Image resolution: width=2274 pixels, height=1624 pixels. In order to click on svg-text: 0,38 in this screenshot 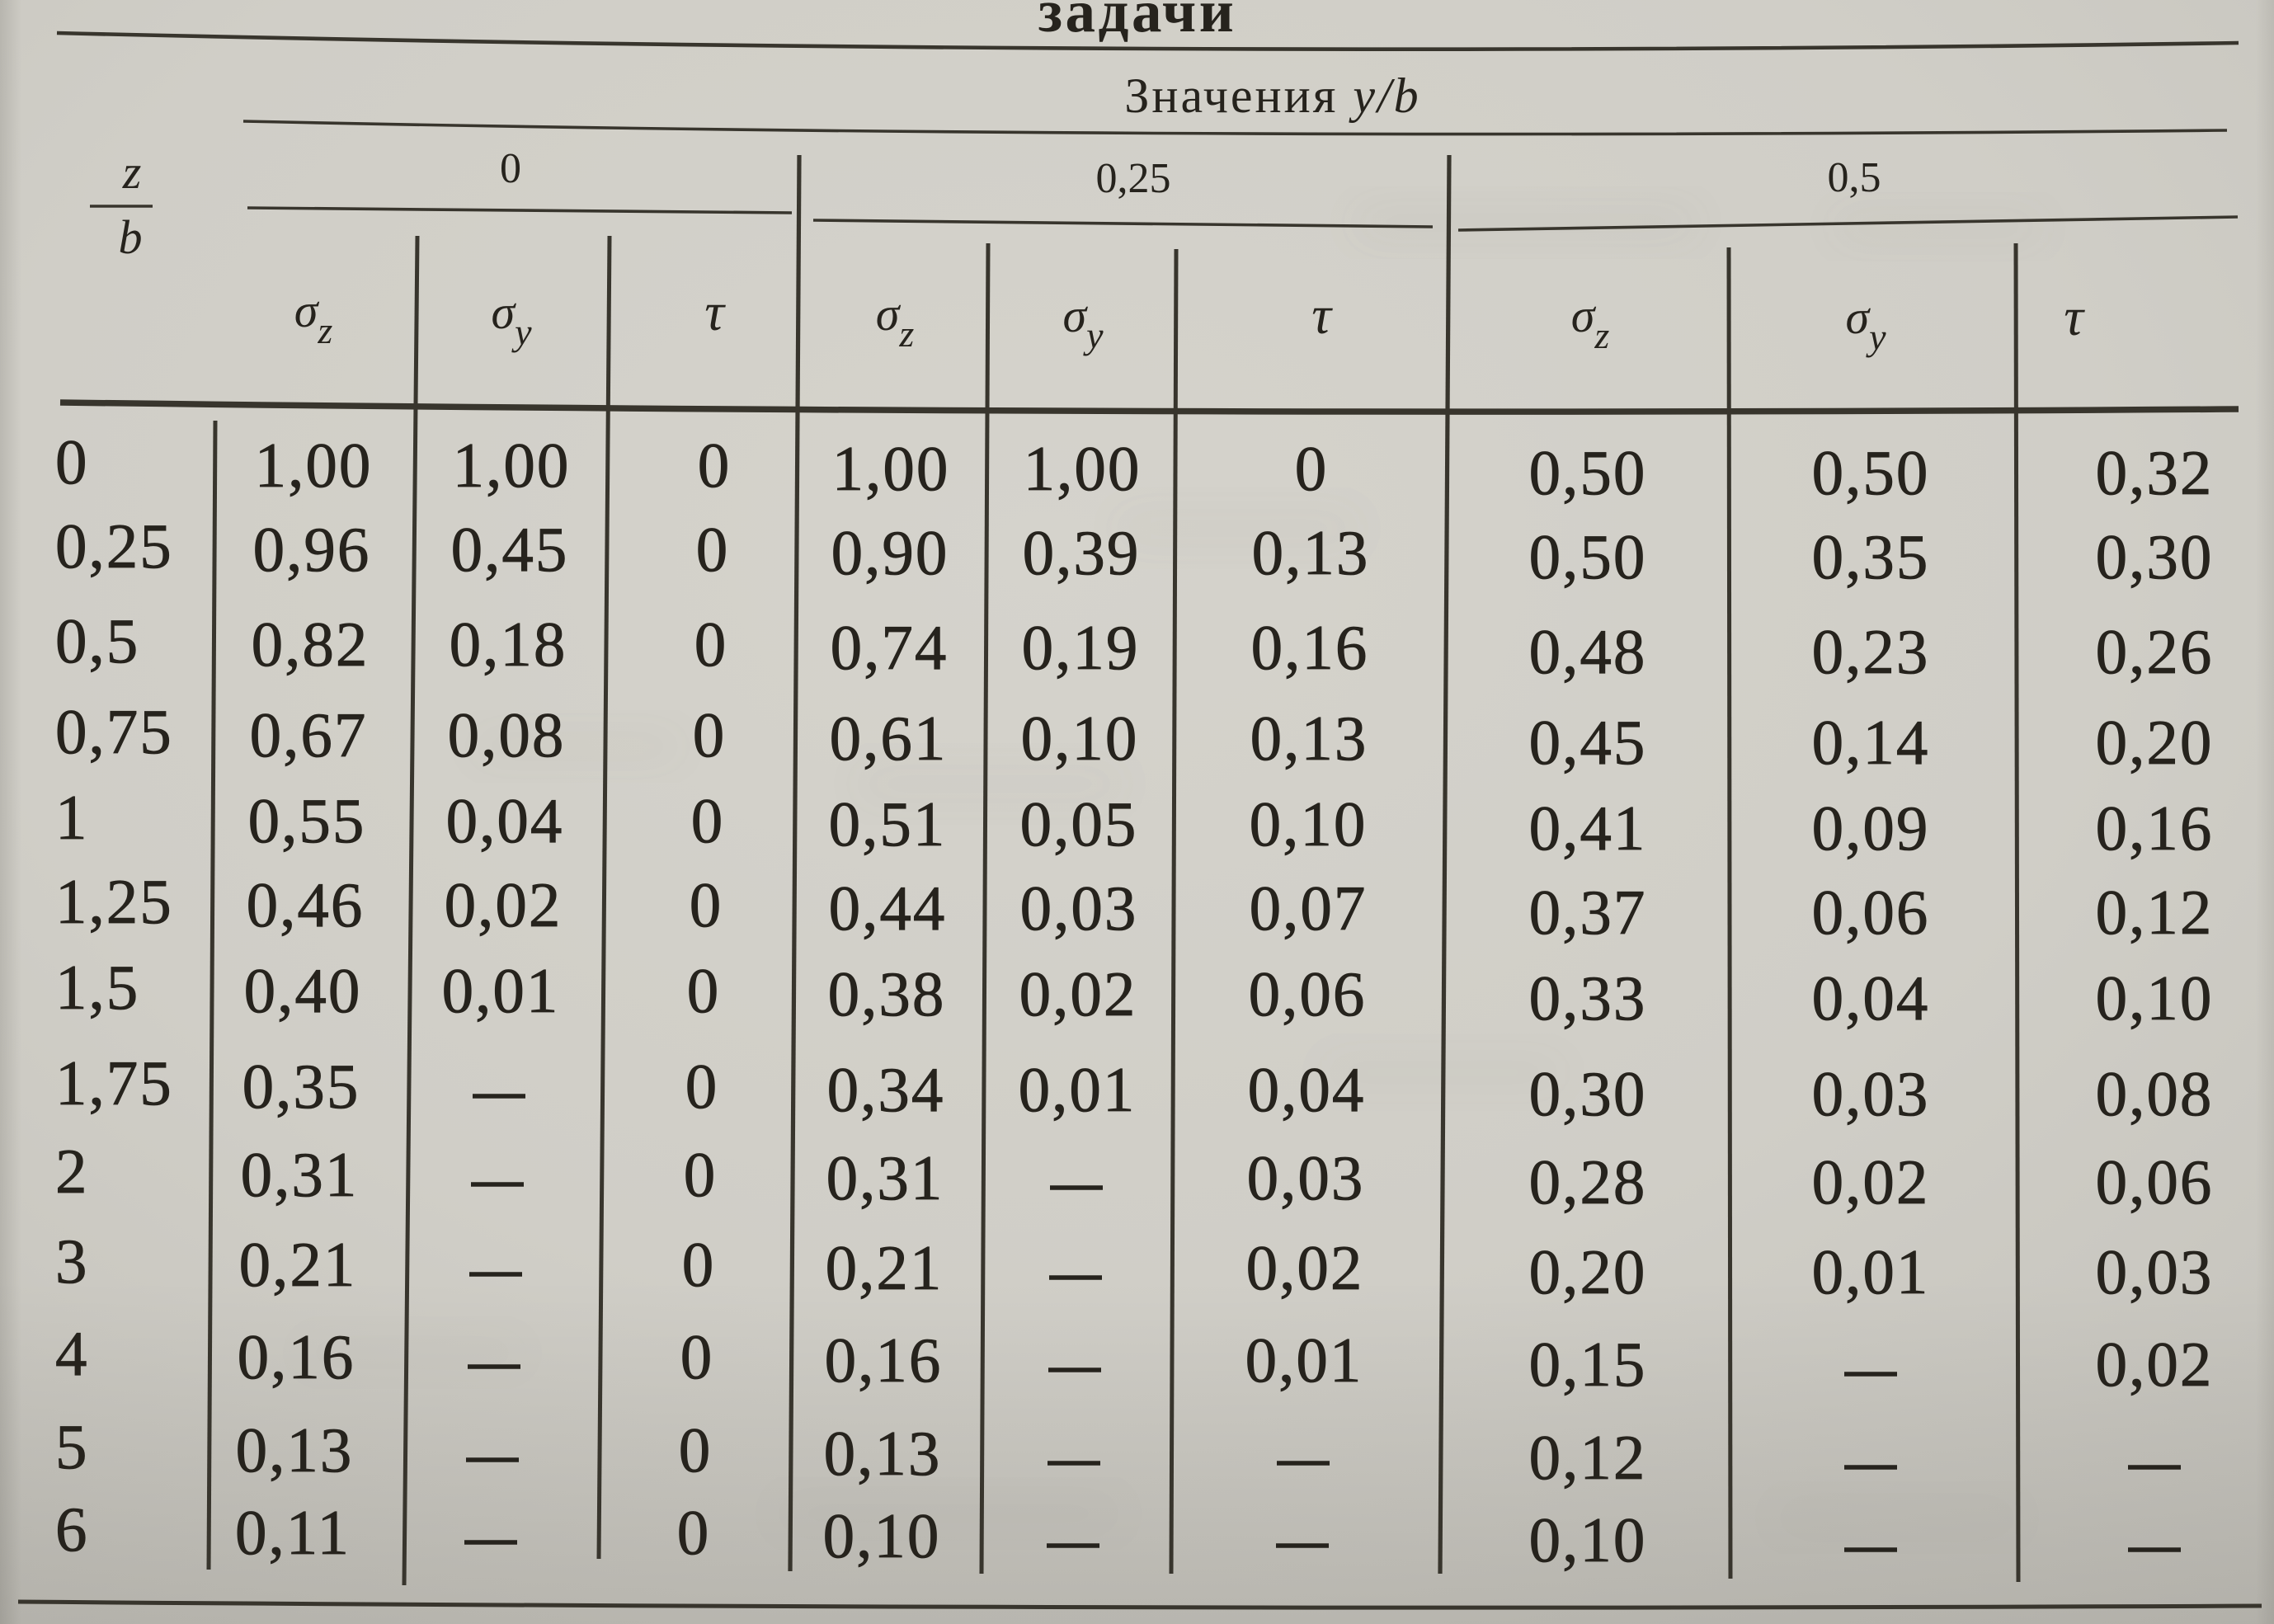, I will do `click(887, 993)`.